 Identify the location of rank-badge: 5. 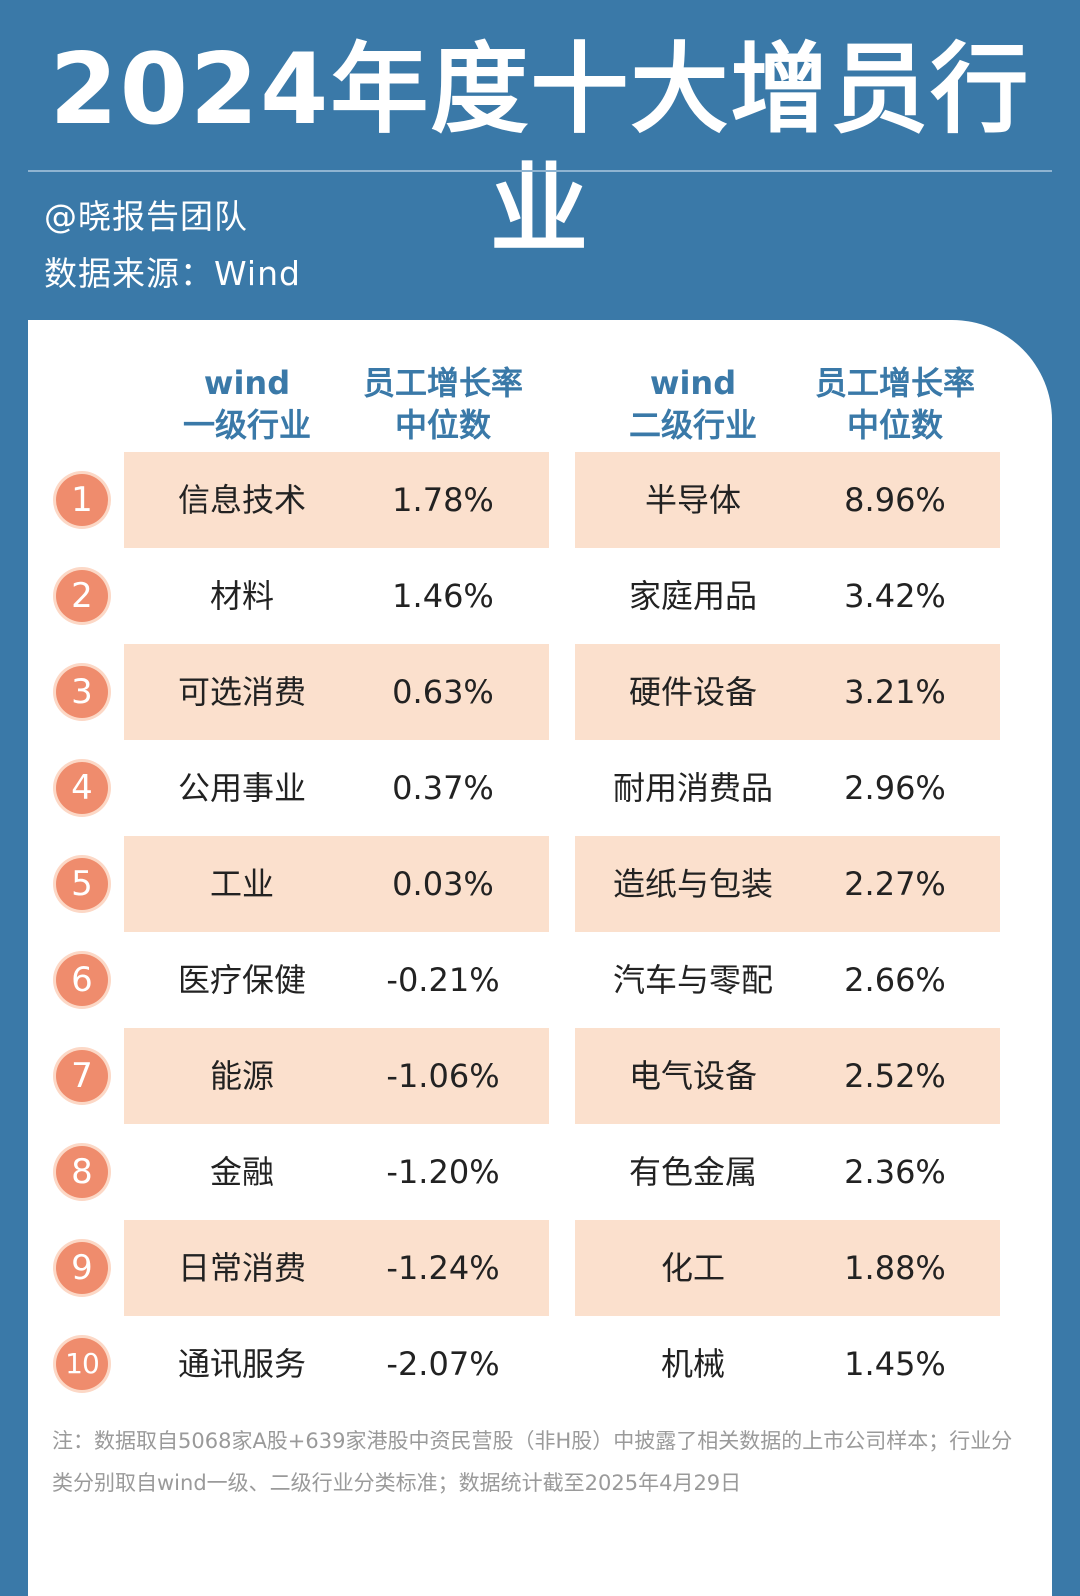
(82, 884).